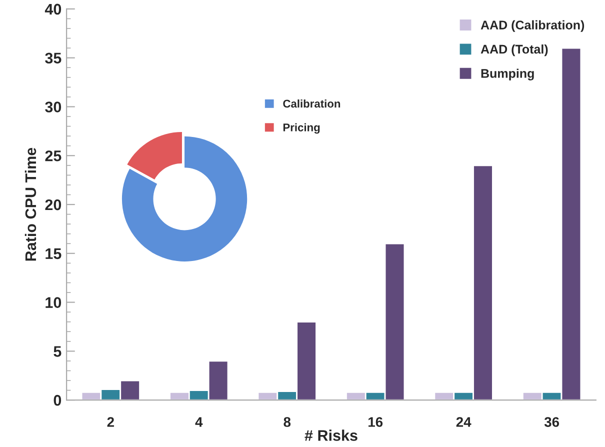 The width and height of the screenshot is (605, 447). Describe the element at coordinates (53, 9) in the screenshot. I see `y-tick-label: 40` at that location.